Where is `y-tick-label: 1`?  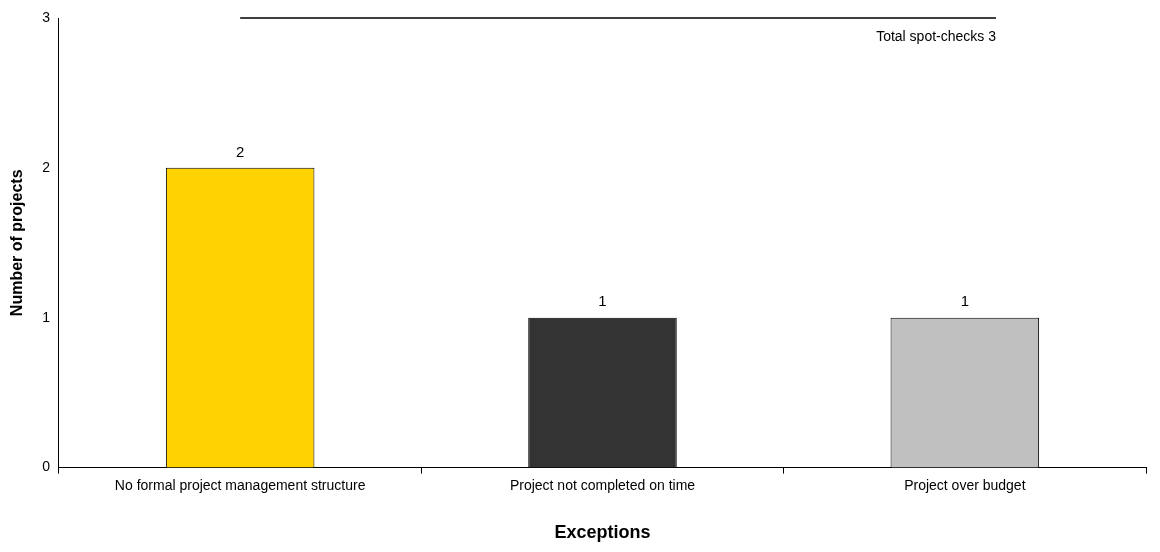 y-tick-label: 1 is located at coordinates (46, 316).